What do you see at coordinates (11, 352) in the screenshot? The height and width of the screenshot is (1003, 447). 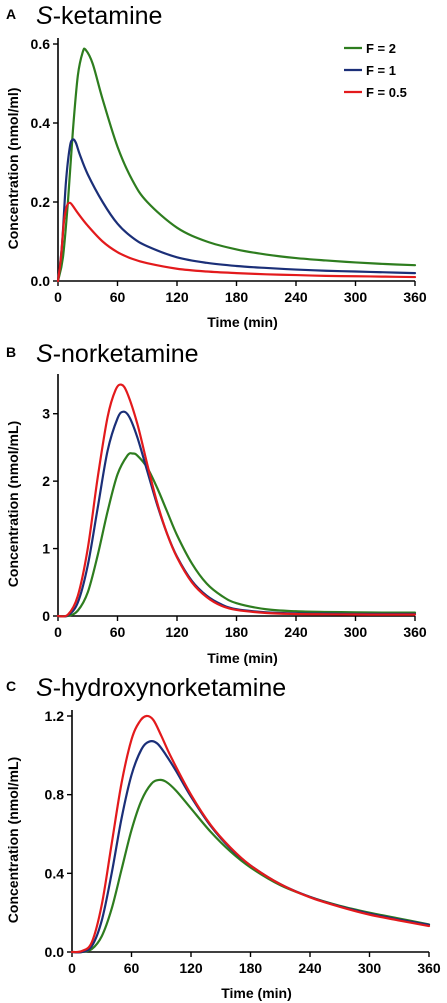 I see `panel-letter-b: B` at bounding box center [11, 352].